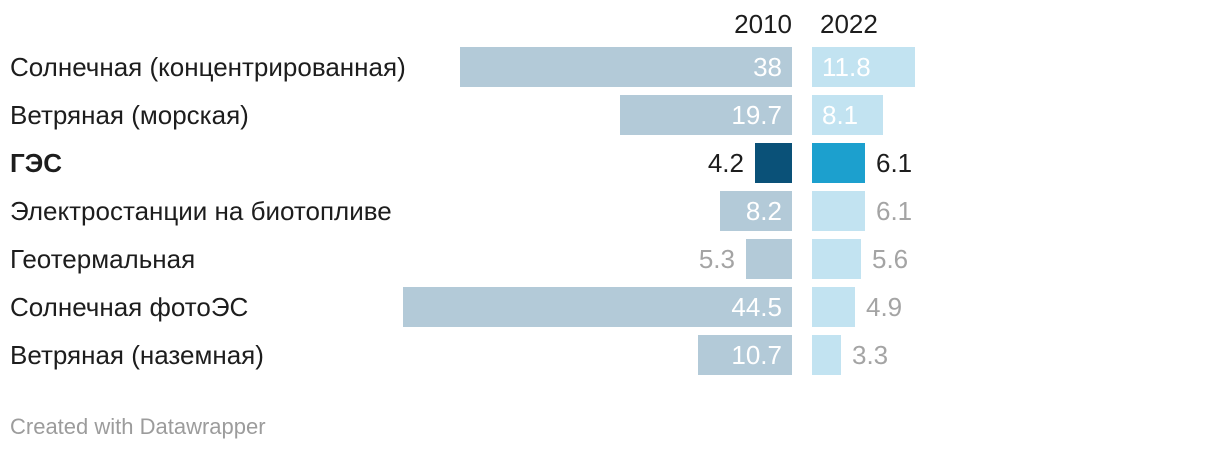 The width and height of the screenshot is (1220, 452). Describe the element at coordinates (756, 115) in the screenshot. I see `value-2010: 19.7` at that location.